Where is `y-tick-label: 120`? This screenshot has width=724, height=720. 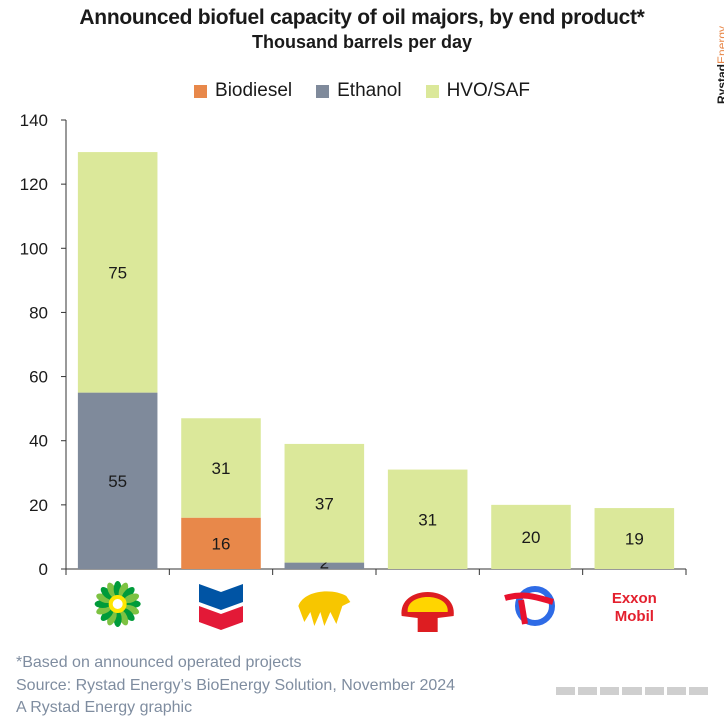 y-tick-label: 120 is located at coordinates (34, 184).